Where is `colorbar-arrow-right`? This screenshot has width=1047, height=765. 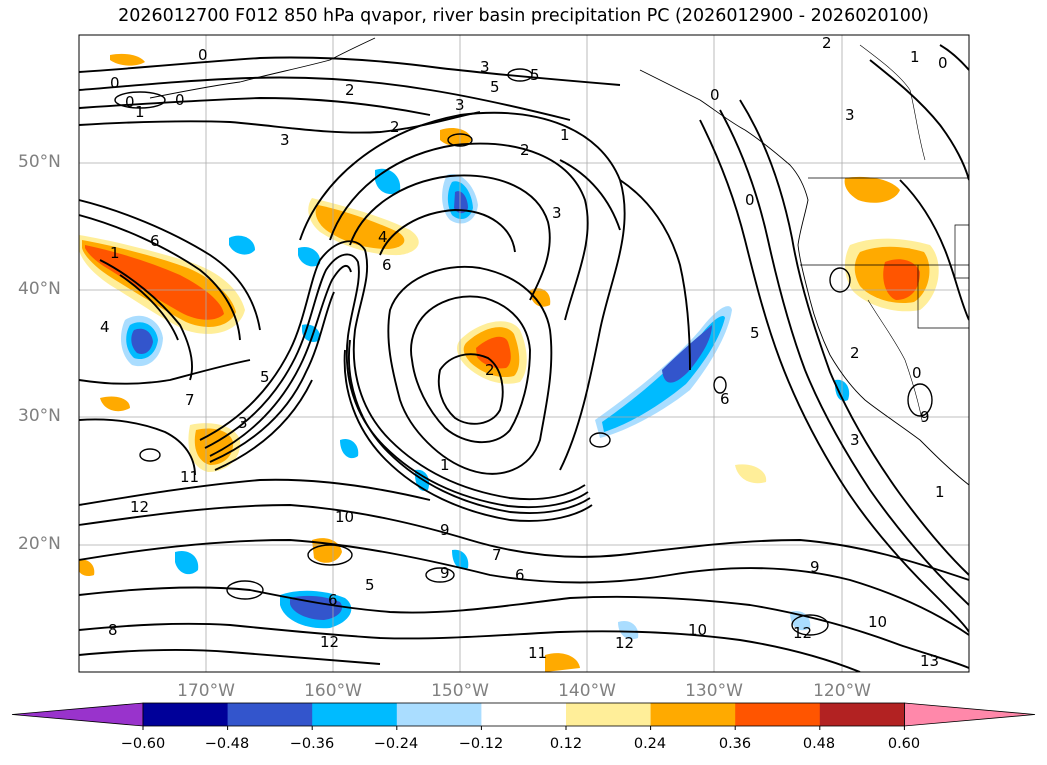
colorbar-arrow-right is located at coordinates (970, 714).